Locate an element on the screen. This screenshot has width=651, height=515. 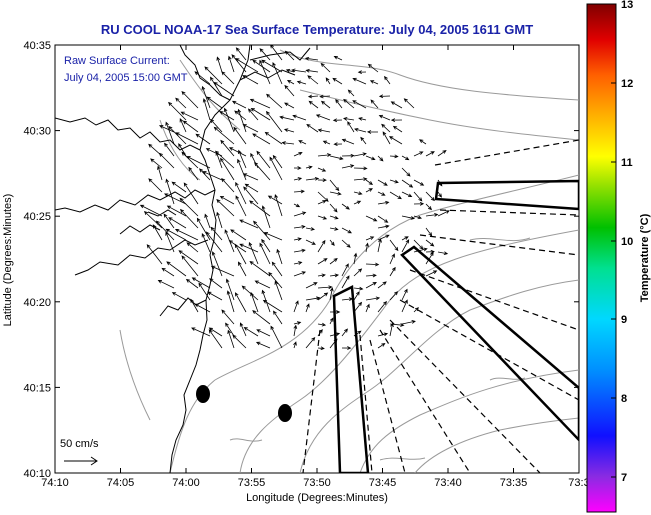
x-tick-label: 73:3 is located at coordinates (578, 483).